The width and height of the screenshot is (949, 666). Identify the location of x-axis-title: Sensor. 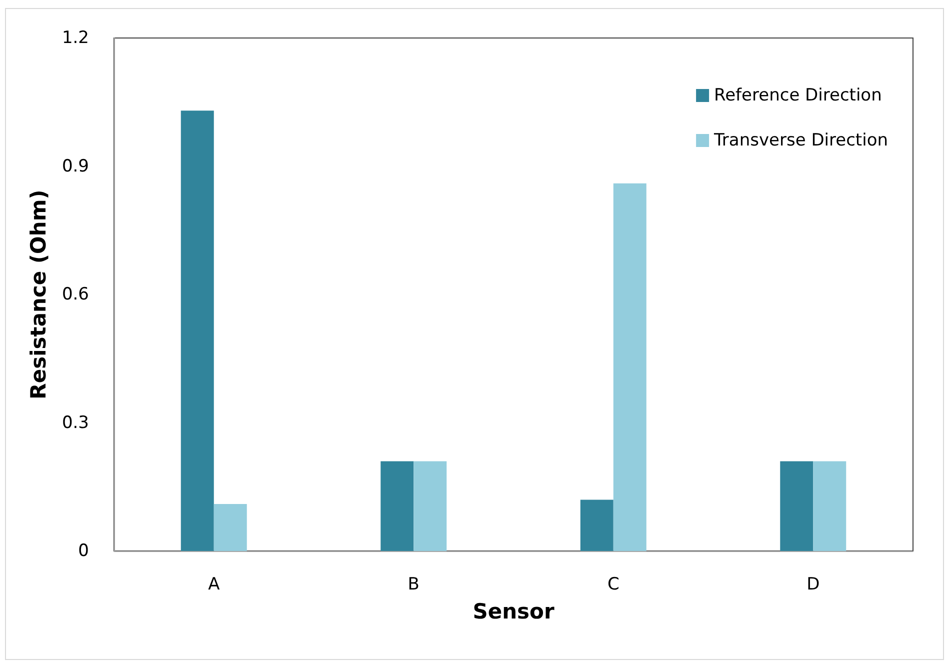
(513, 612).